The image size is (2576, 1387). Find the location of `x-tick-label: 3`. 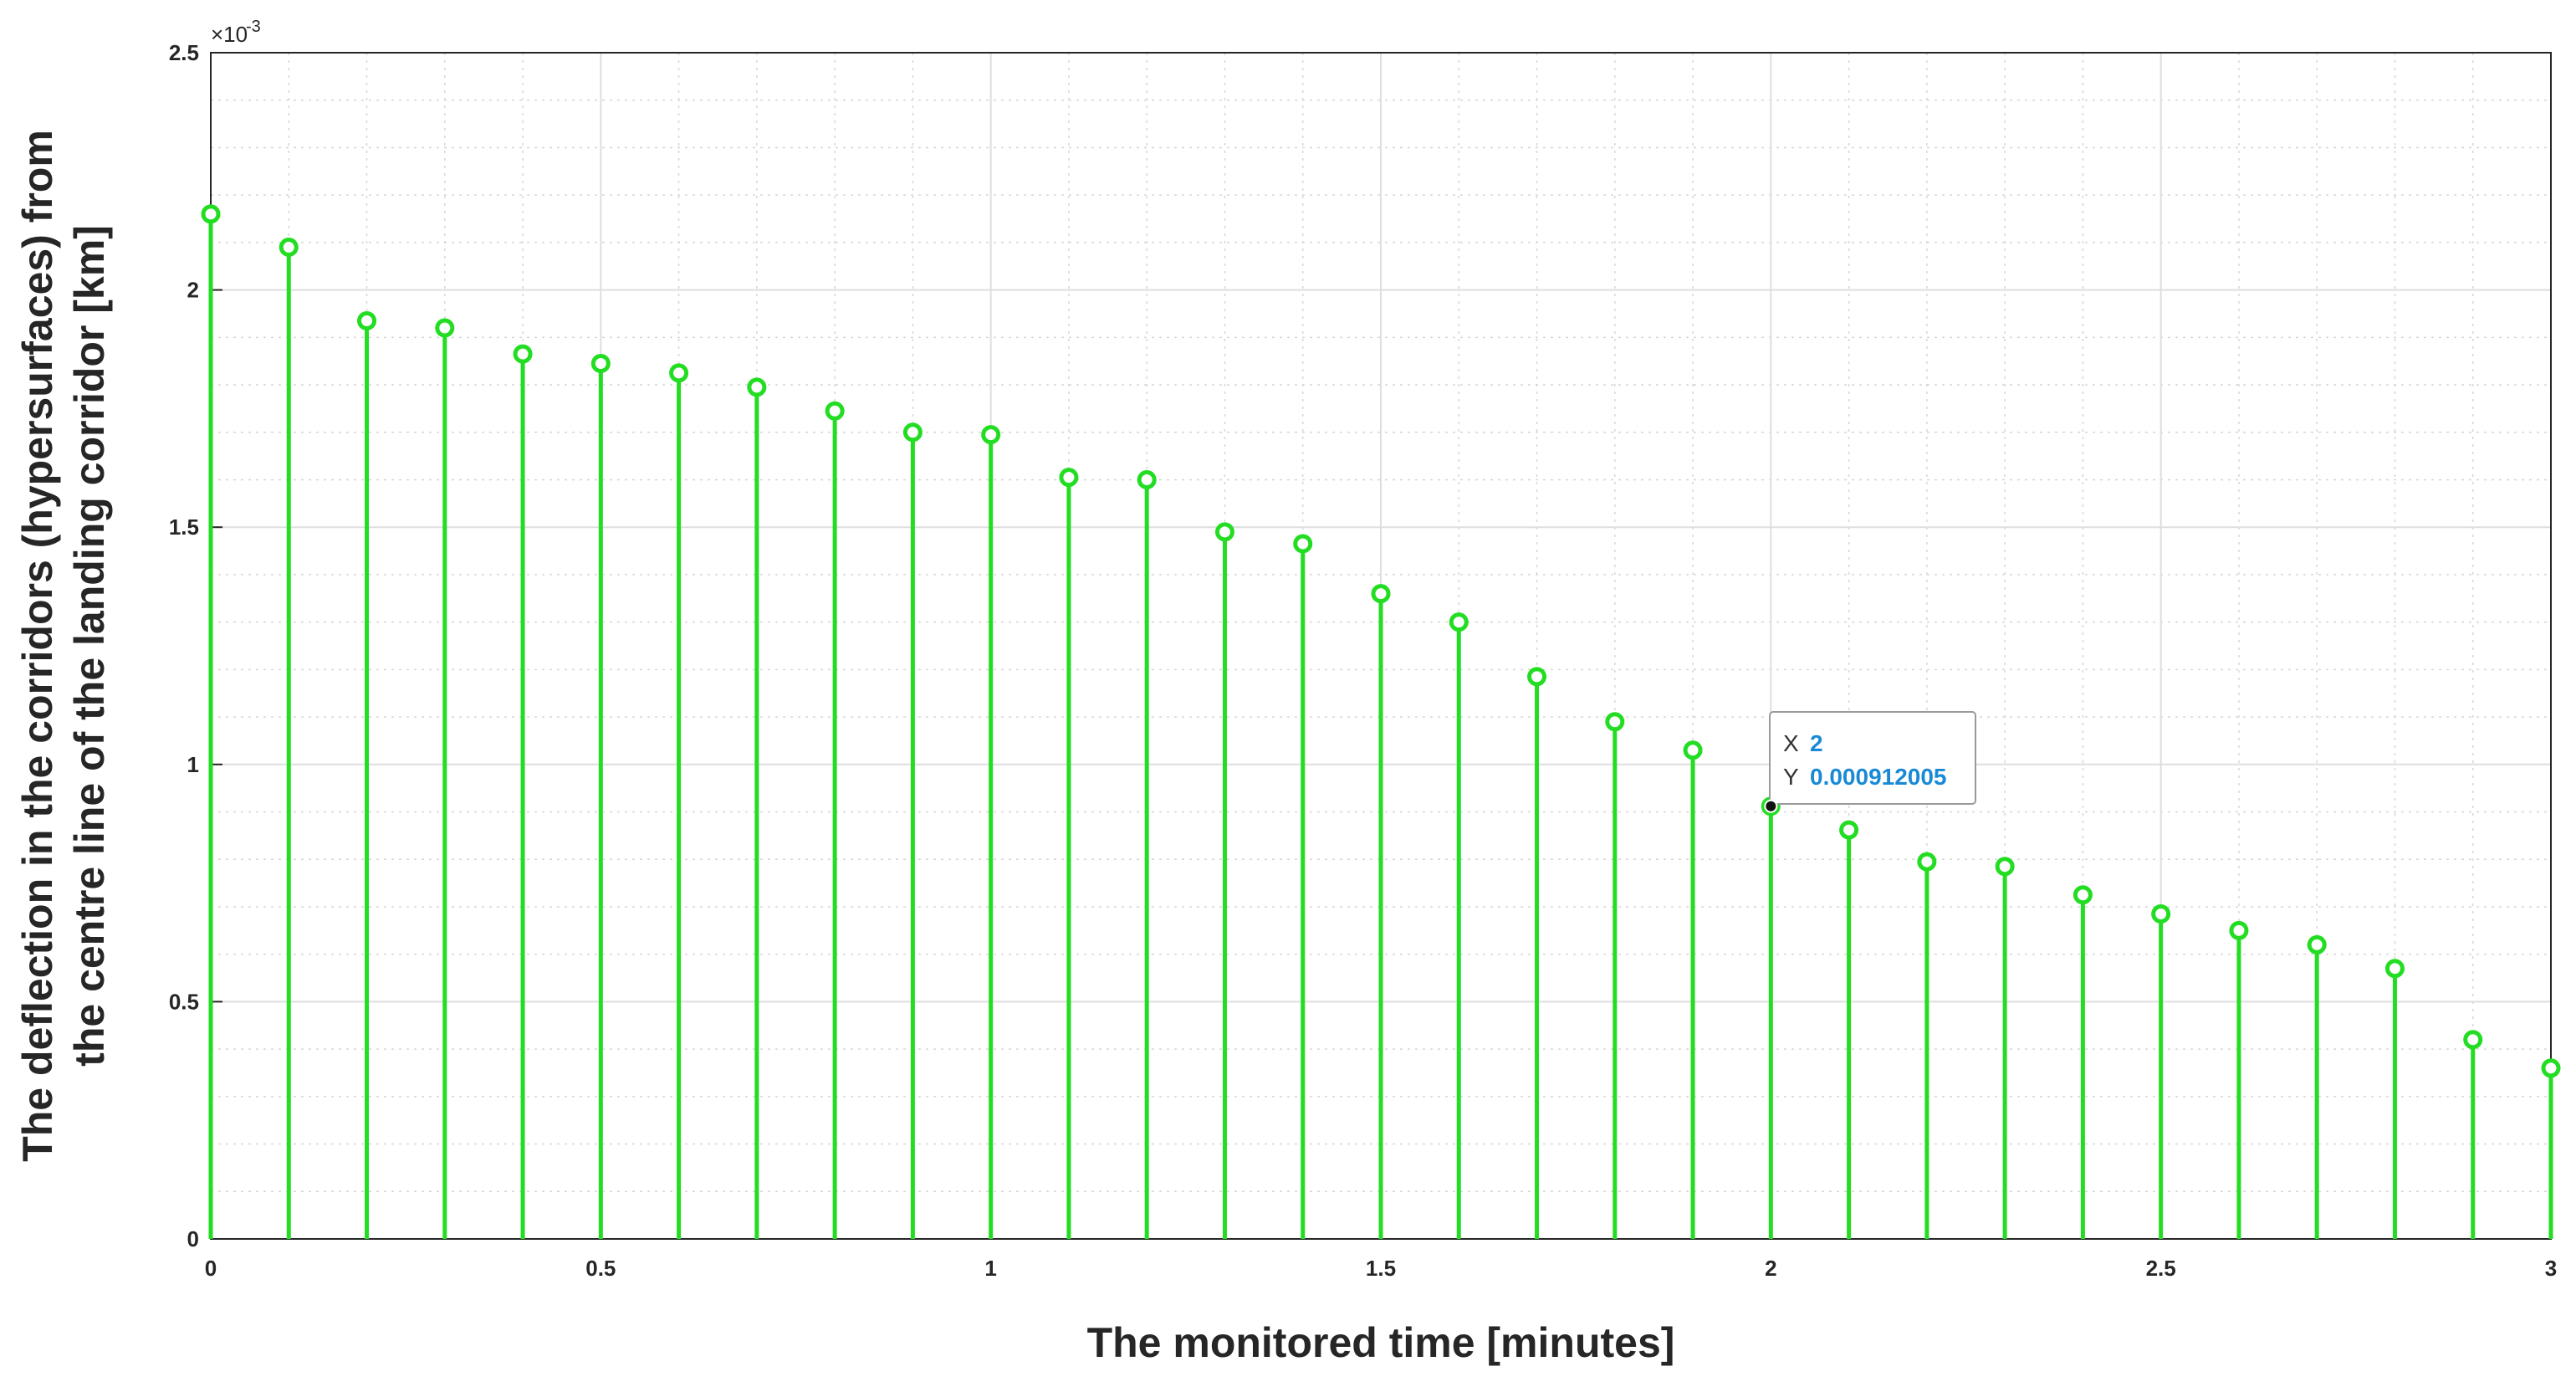

x-tick-label: 3 is located at coordinates (2551, 1268).